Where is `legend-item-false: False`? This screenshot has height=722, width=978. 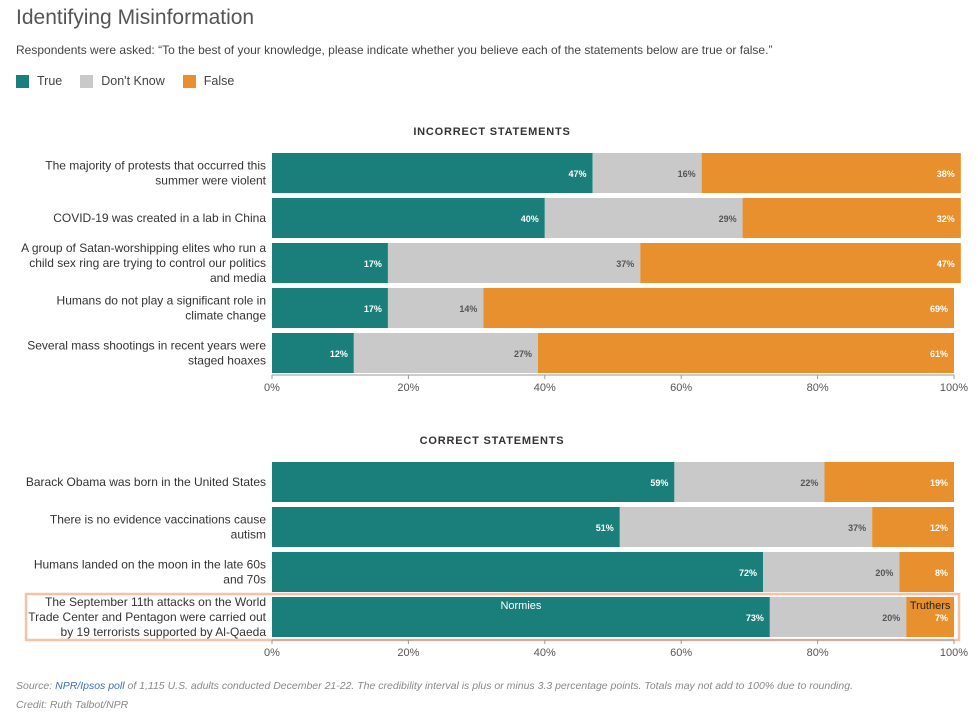 legend-item-false: False is located at coordinates (208, 81).